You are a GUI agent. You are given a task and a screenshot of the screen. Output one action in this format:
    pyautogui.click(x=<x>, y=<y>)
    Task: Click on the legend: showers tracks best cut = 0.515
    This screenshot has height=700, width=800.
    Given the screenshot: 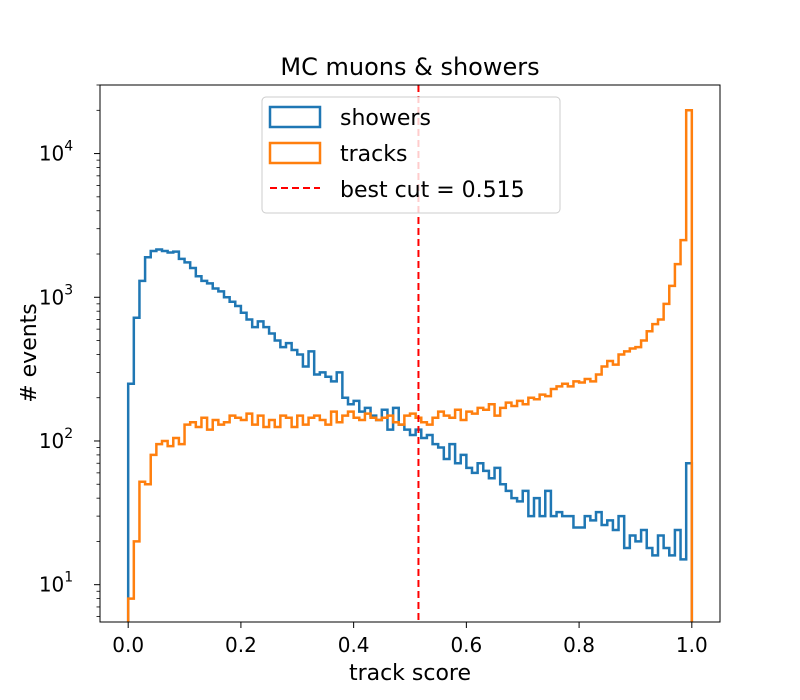 What is the action you would take?
    pyautogui.click(x=411, y=155)
    